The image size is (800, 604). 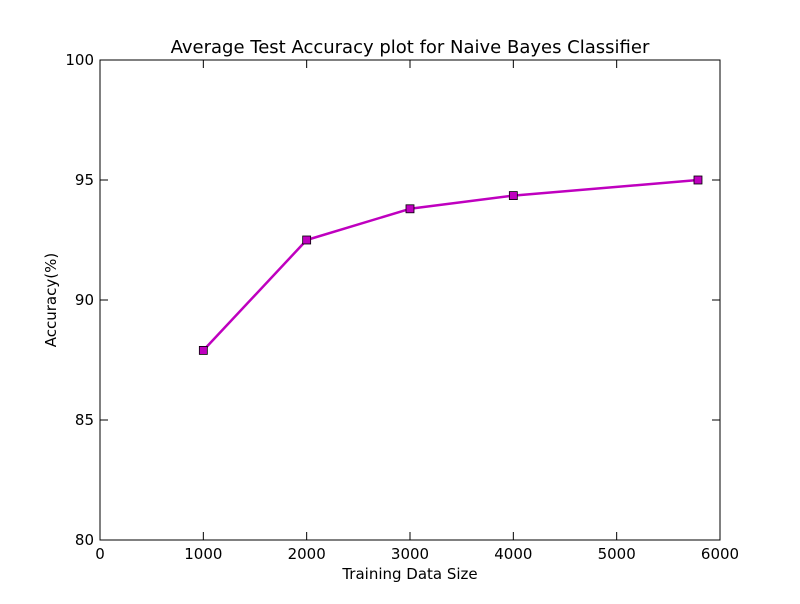 I want to click on x-axis-label: Training Data Size, so click(x=409, y=574).